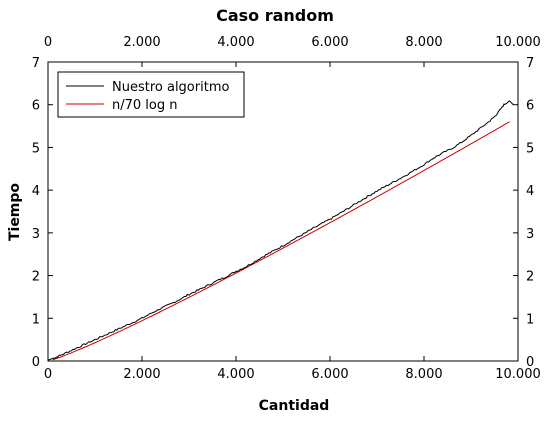 The height and width of the screenshot is (422, 552). What do you see at coordinates (36, 106) in the screenshot?
I see `y-tick-label: 6` at bounding box center [36, 106].